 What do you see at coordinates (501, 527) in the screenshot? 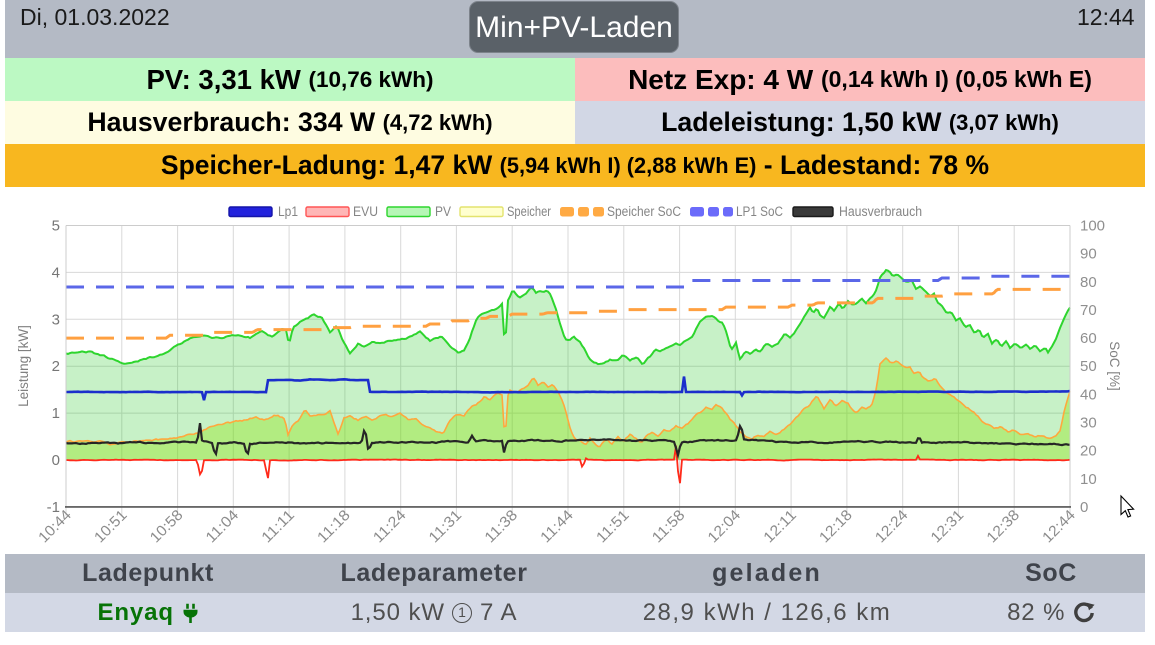
I see `svg-text: 11:38` at bounding box center [501, 527].